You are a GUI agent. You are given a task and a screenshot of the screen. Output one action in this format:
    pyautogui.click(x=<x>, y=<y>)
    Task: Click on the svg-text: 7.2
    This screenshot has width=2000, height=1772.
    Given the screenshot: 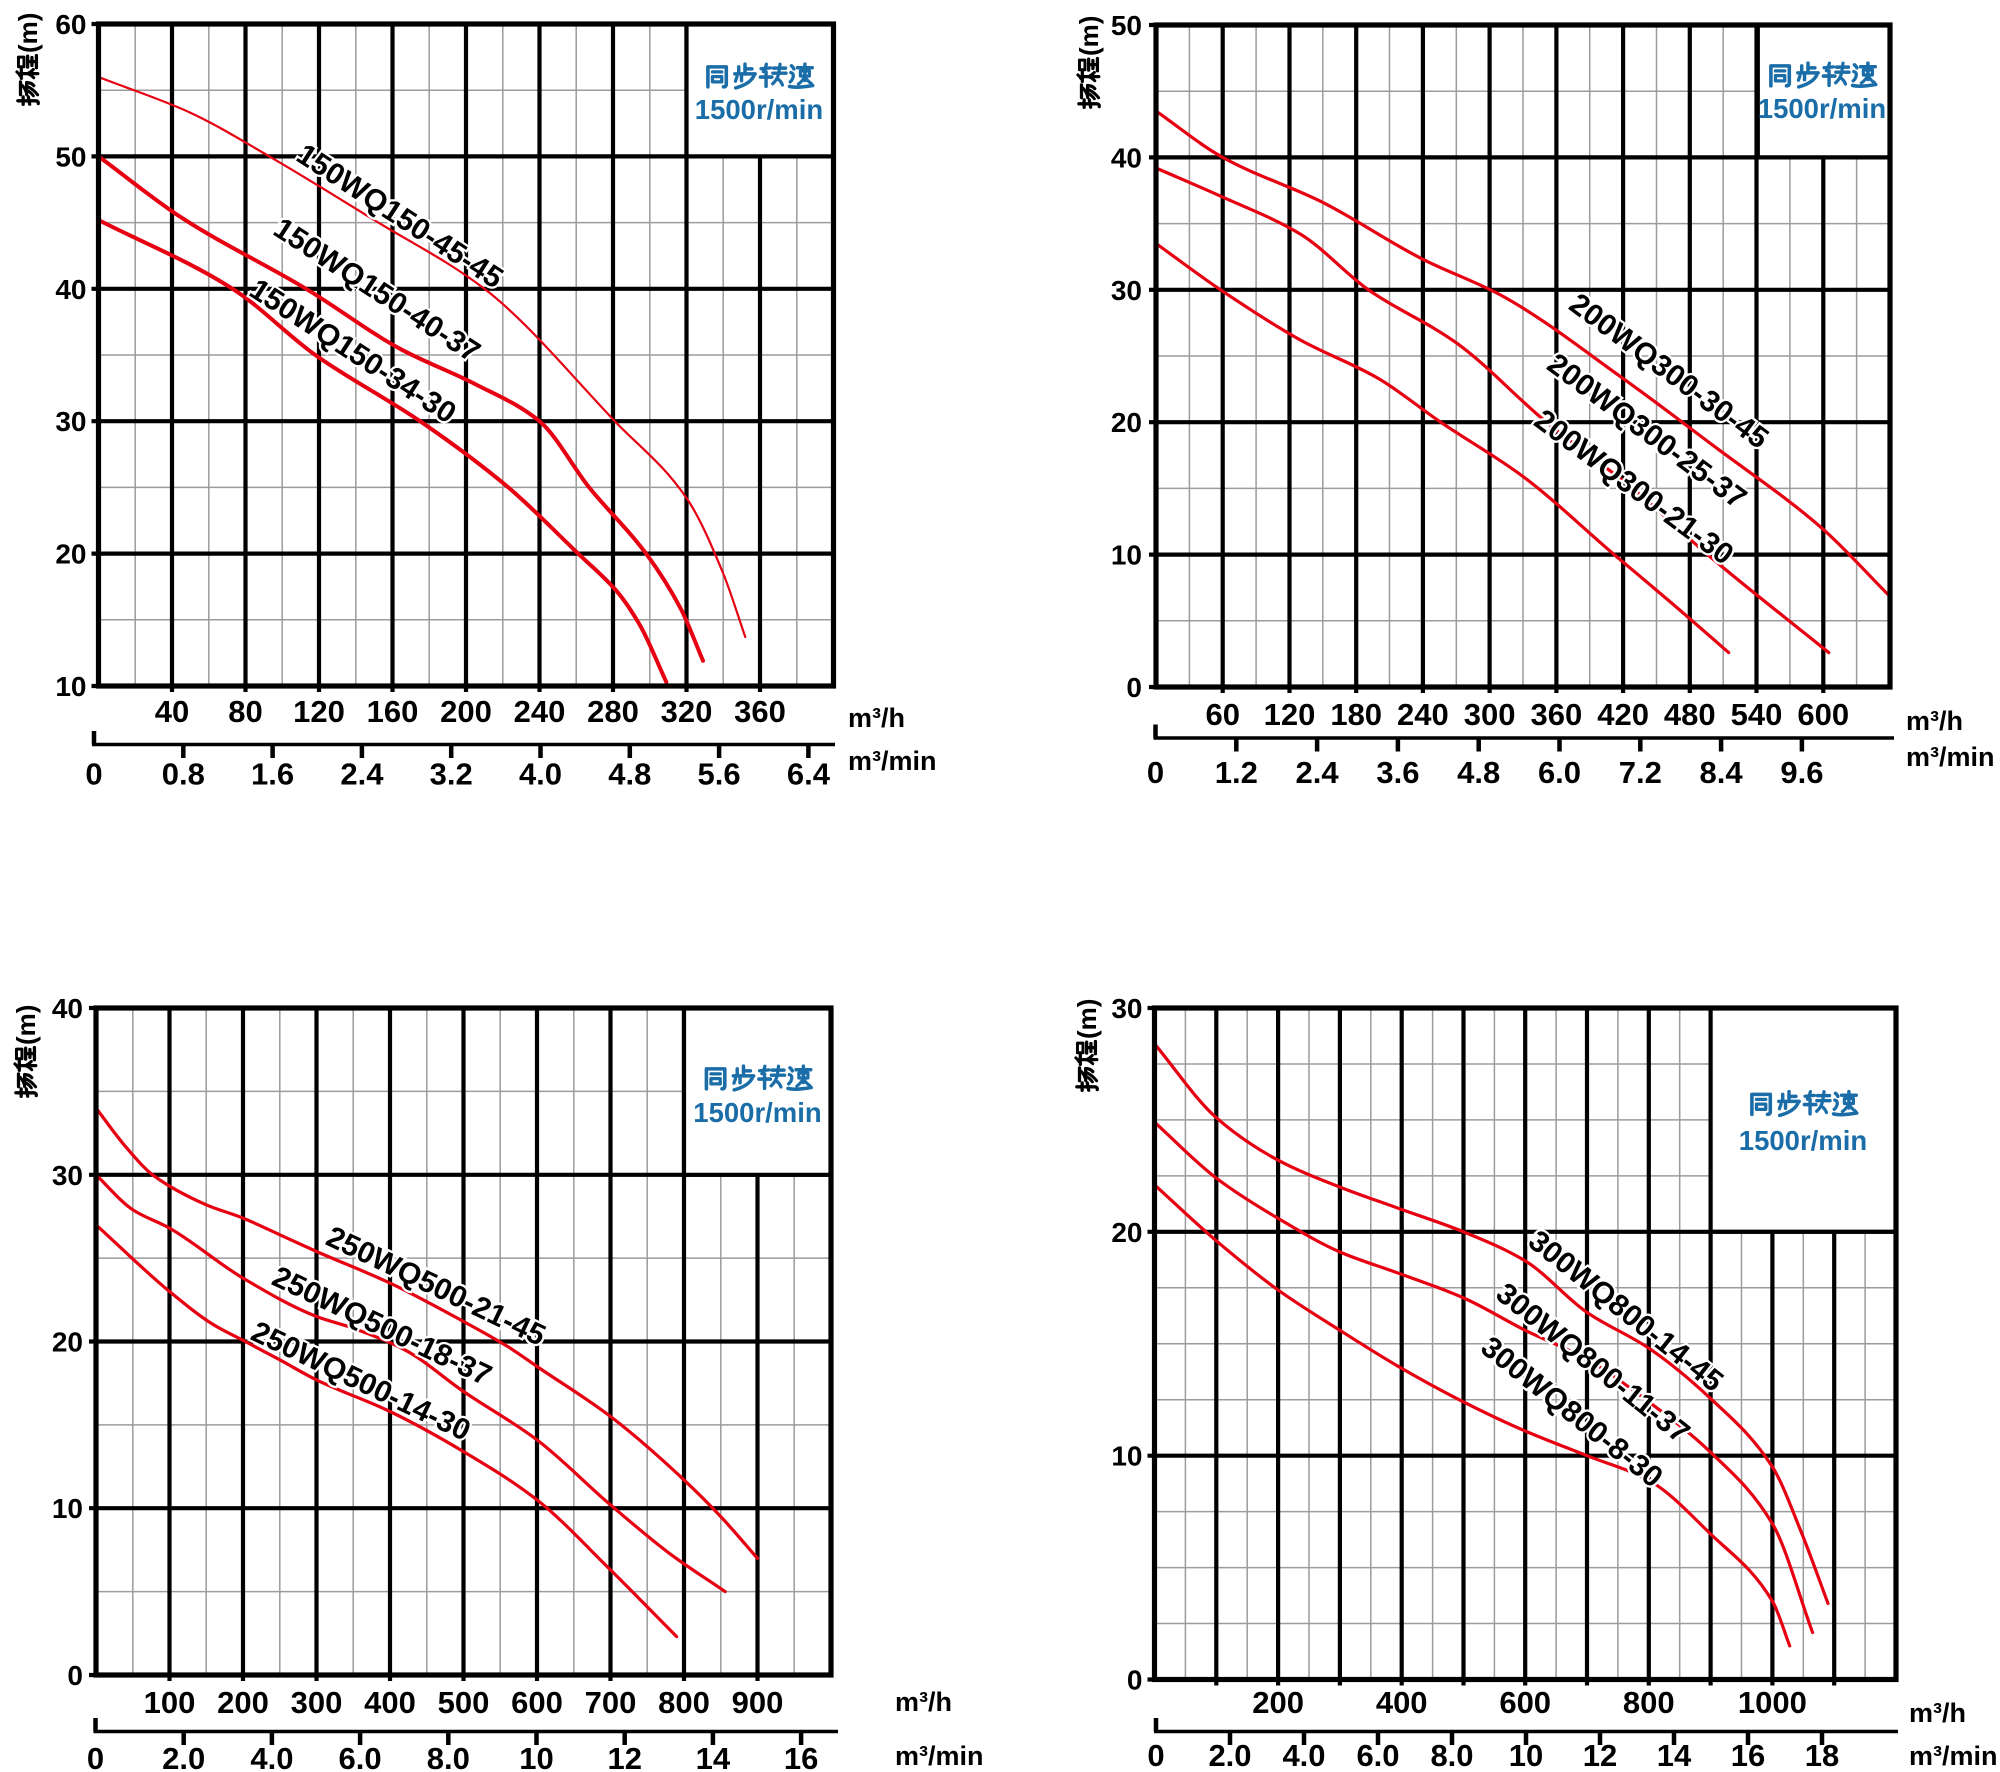 What is the action you would take?
    pyautogui.click(x=1640, y=772)
    